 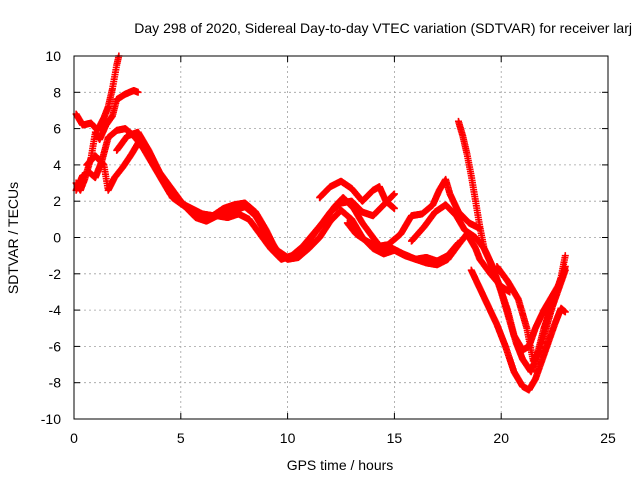 What do you see at coordinates (51, 237) in the screenshot?
I see `y-tick-labels: -10 -8 -6 -4 -2 0 2 4 6 8 10` at bounding box center [51, 237].